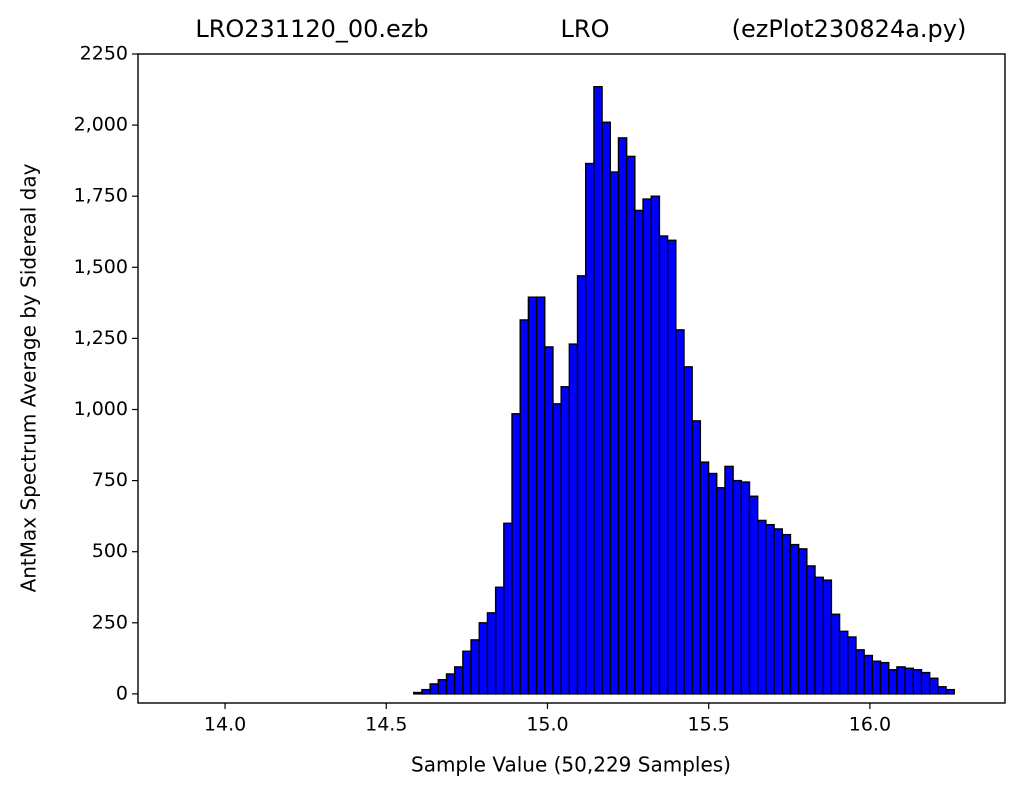 This screenshot has height=794, width=1024. I want to click on y-tick-label: 1,500, so click(101, 267).